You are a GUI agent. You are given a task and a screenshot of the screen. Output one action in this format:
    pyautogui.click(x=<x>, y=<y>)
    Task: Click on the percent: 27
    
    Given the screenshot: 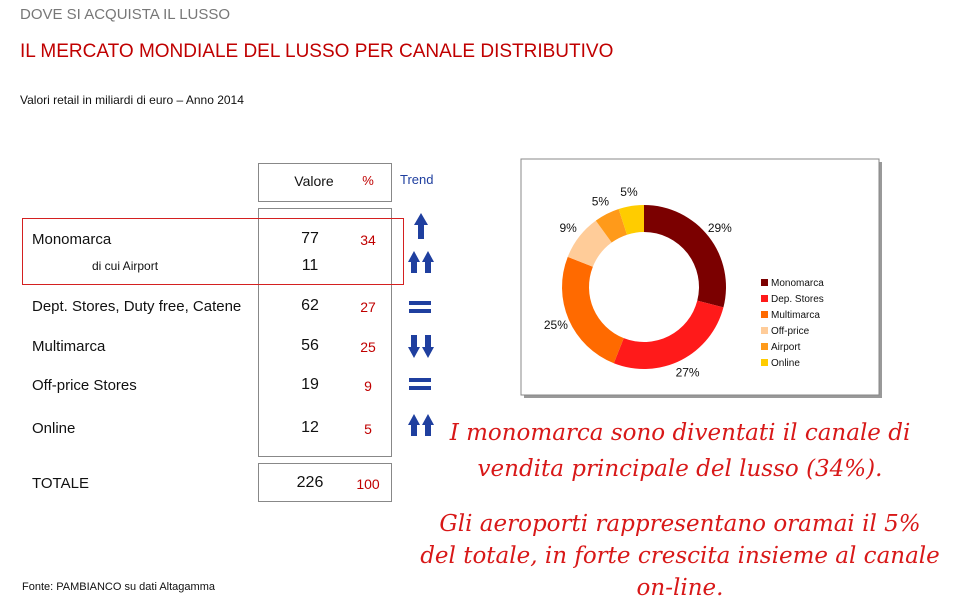 What is the action you would take?
    pyautogui.click(x=368, y=307)
    